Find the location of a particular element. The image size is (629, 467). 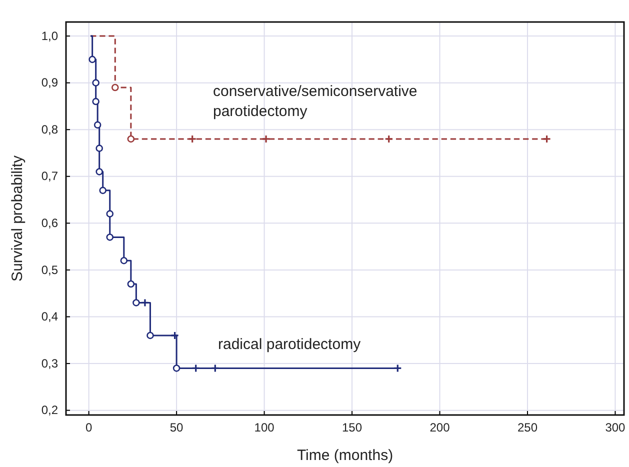

x-tick-label: 100 is located at coordinates (264, 427).